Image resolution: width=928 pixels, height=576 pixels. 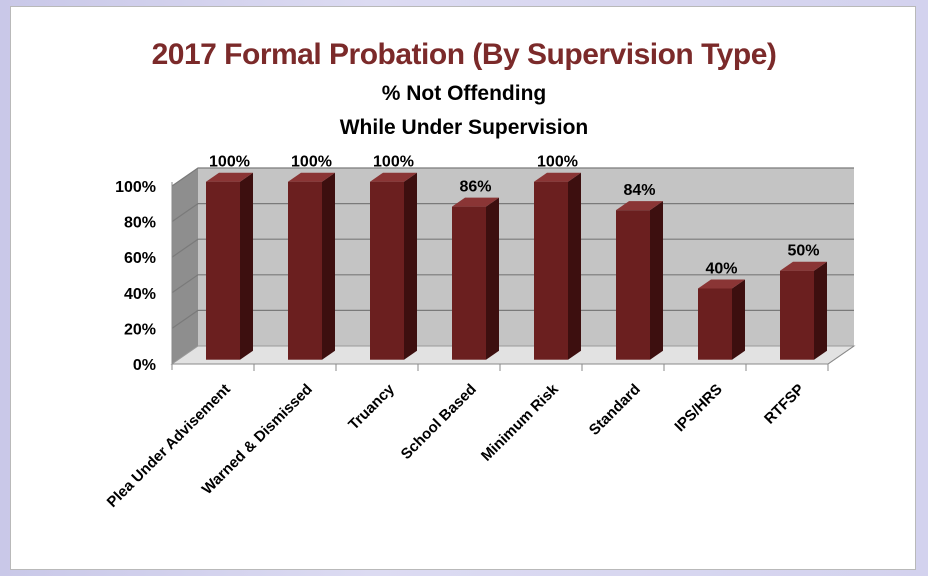 I want to click on y-tick-label: 40%, so click(x=140, y=294).